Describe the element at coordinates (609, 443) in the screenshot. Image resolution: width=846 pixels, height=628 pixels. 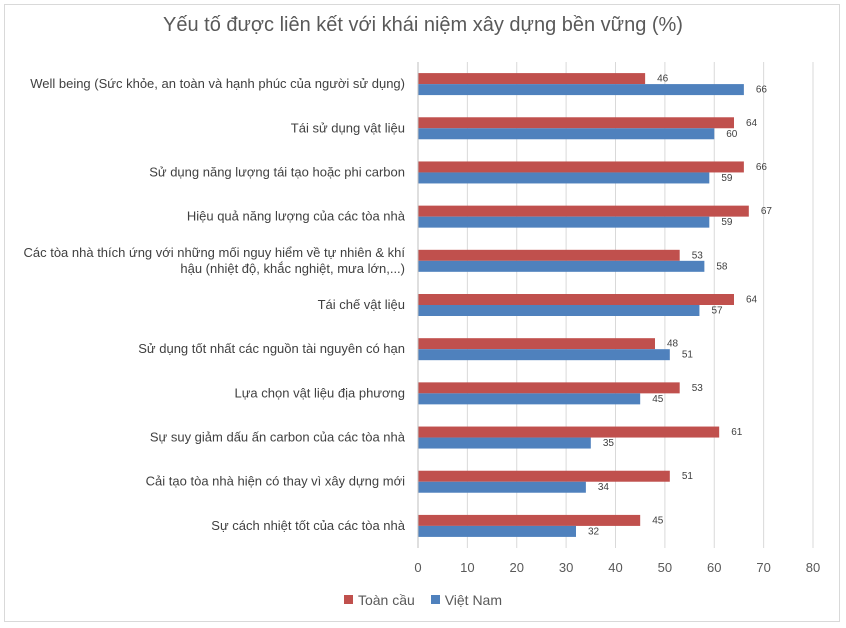
I see `data-label-viet-nam: 35` at that location.